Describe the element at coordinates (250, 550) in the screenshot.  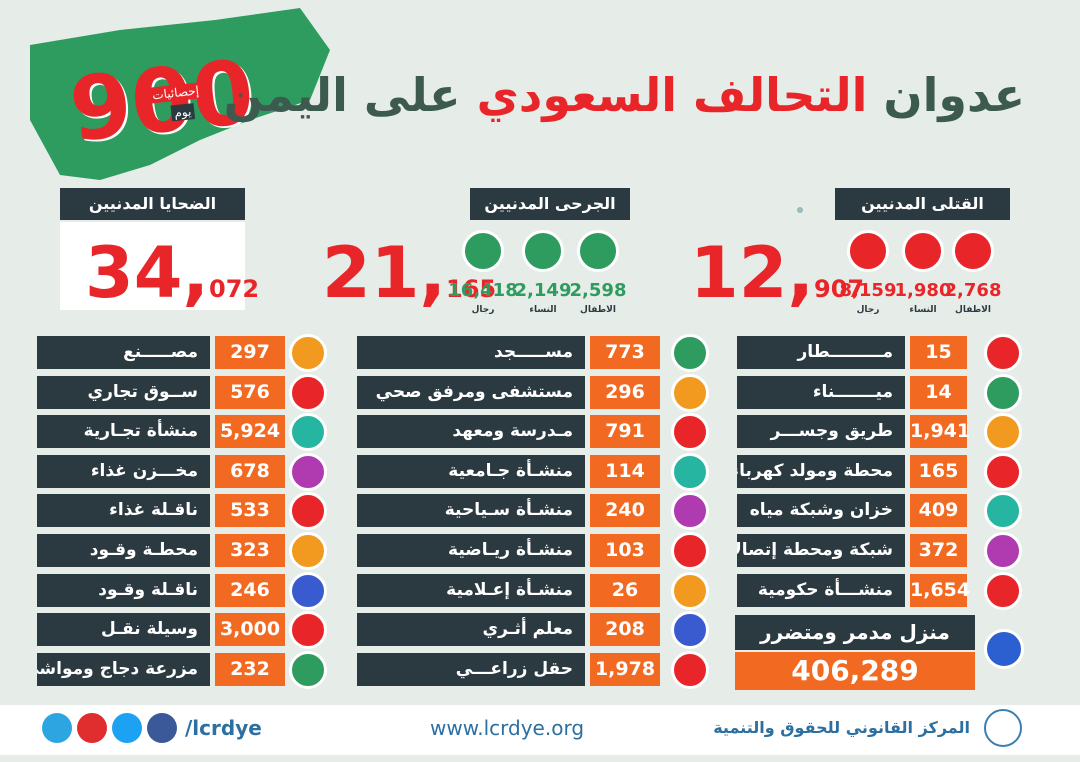
I see `row-value: 323` at that location.